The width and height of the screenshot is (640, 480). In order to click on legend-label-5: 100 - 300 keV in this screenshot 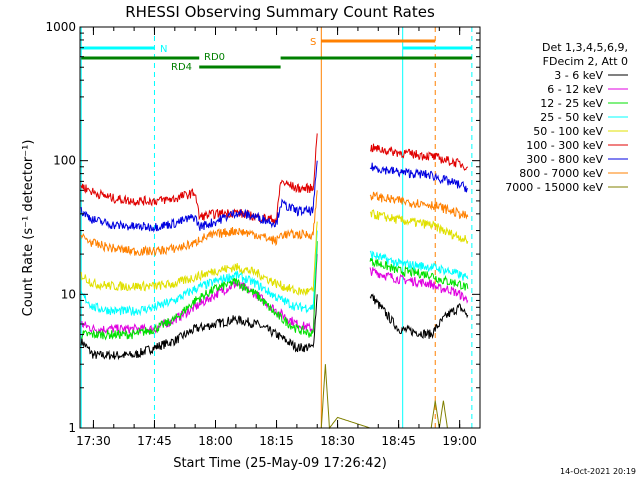, I will do `click(564, 145)`.